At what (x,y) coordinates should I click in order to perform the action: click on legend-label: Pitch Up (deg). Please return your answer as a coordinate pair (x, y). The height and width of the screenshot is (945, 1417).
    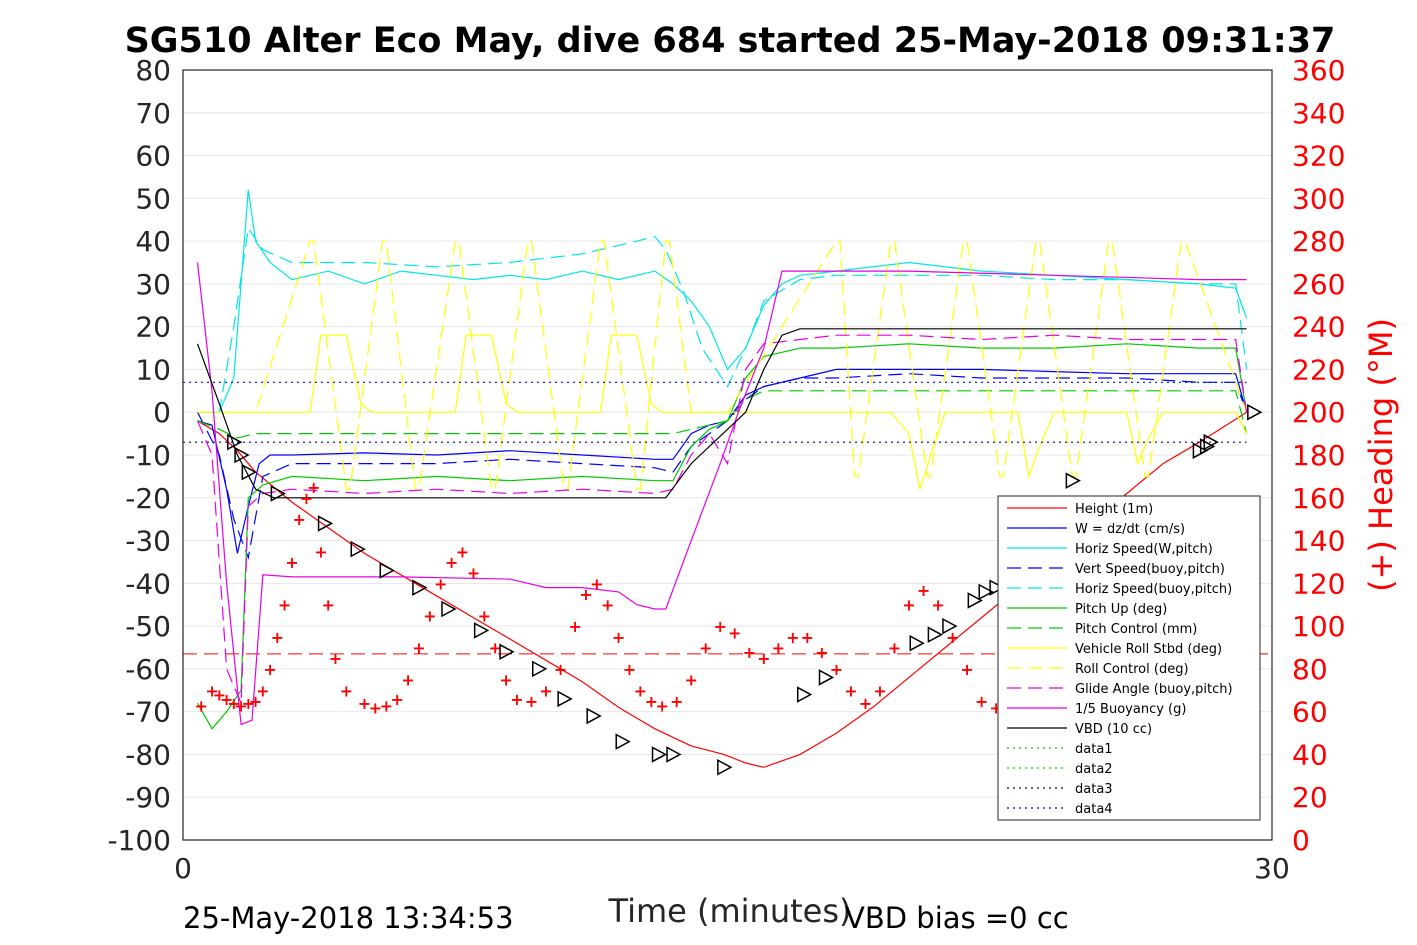
    Looking at the image, I should click on (1121, 609).